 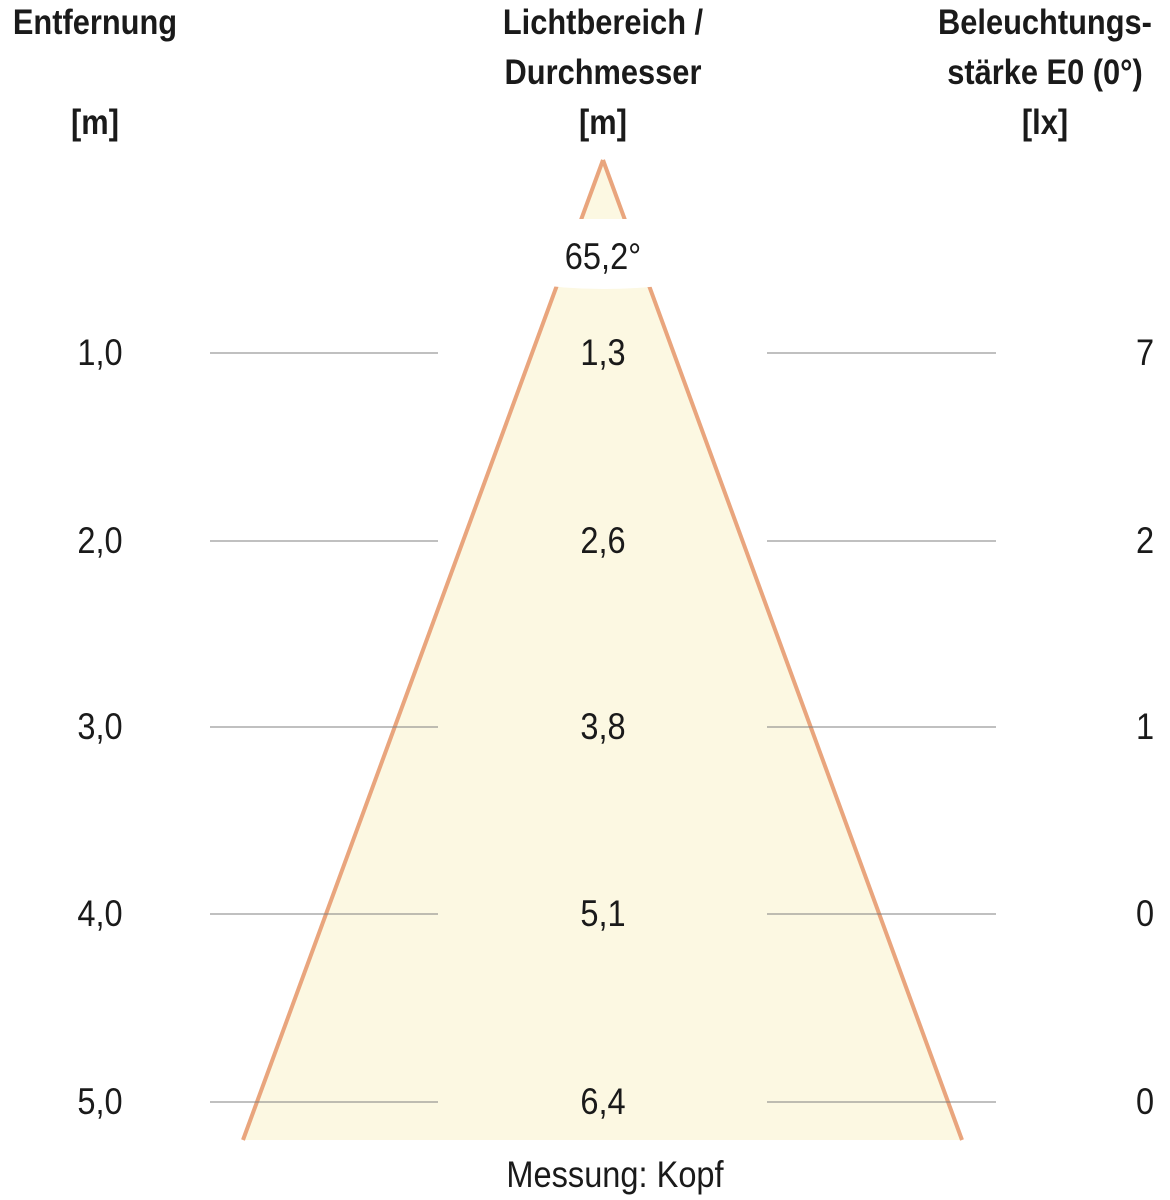 What do you see at coordinates (100, 726) in the screenshot?
I see `row-distance-value: 3,0` at bounding box center [100, 726].